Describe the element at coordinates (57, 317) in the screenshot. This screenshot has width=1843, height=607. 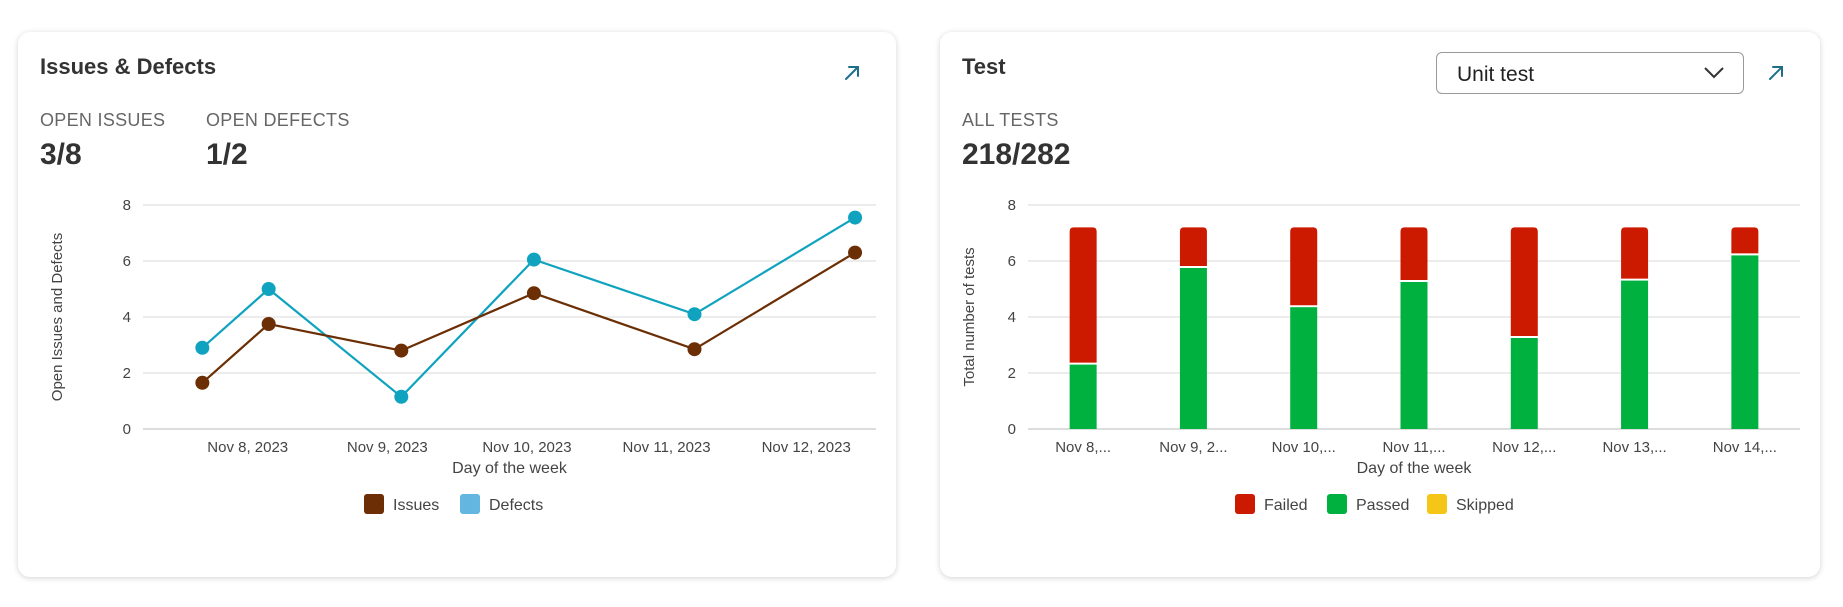
I see `y-axis-label: Open Issues and Defects` at that location.